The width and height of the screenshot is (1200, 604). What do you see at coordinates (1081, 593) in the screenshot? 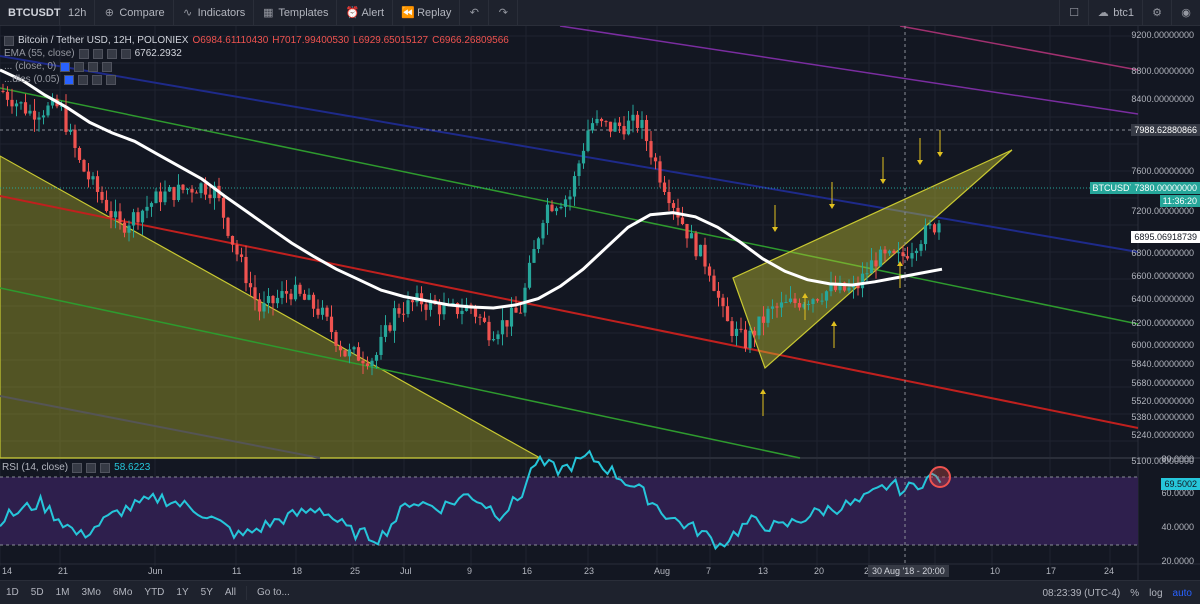
I see `clock-display: 08:23:39 (UTC-4)` at bounding box center [1081, 593].